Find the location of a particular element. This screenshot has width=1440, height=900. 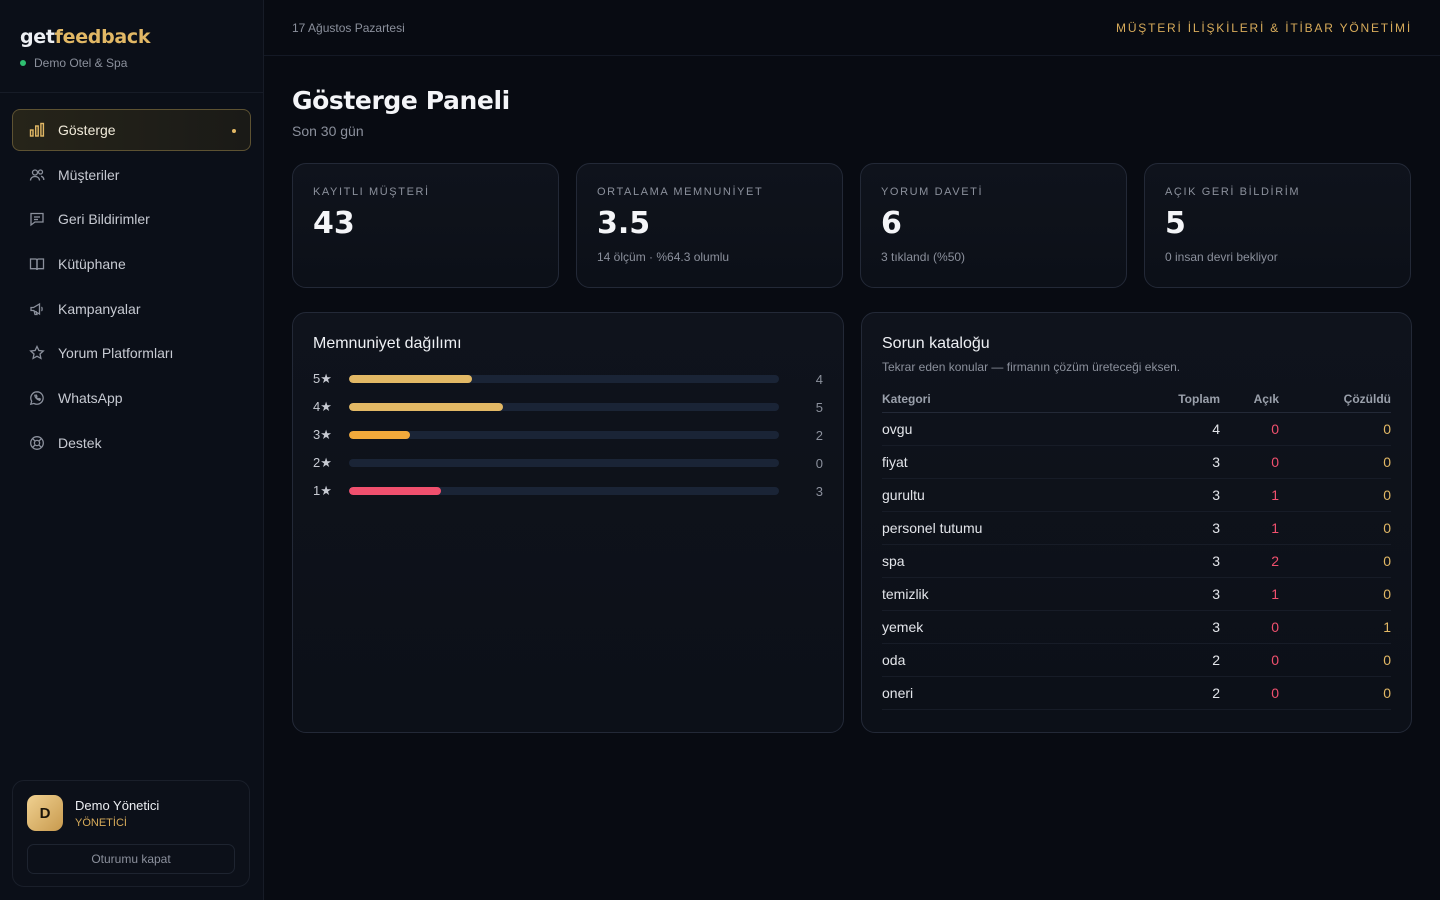

category-cell: oneri is located at coordinates (1017, 693).